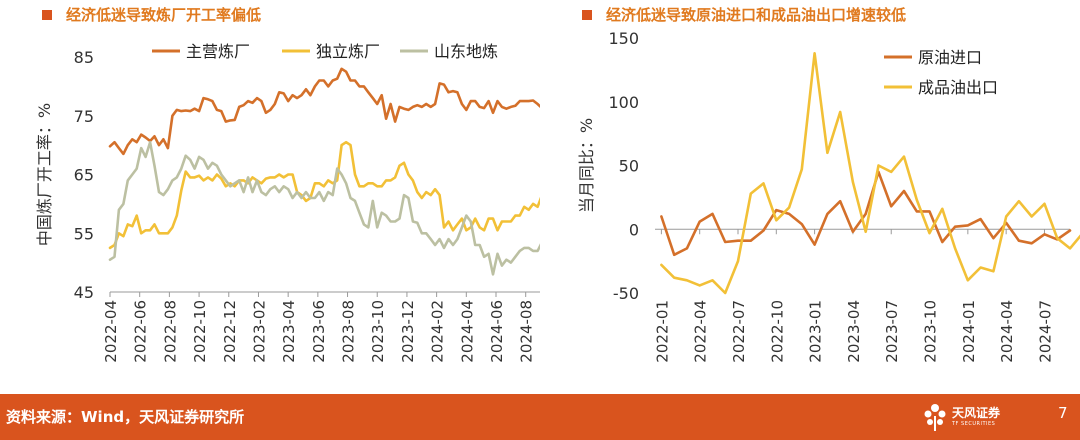 The width and height of the screenshot is (1080, 440). Describe the element at coordinates (324, 111) in the screenshot. I see `series-line-主营炼厂` at that location.